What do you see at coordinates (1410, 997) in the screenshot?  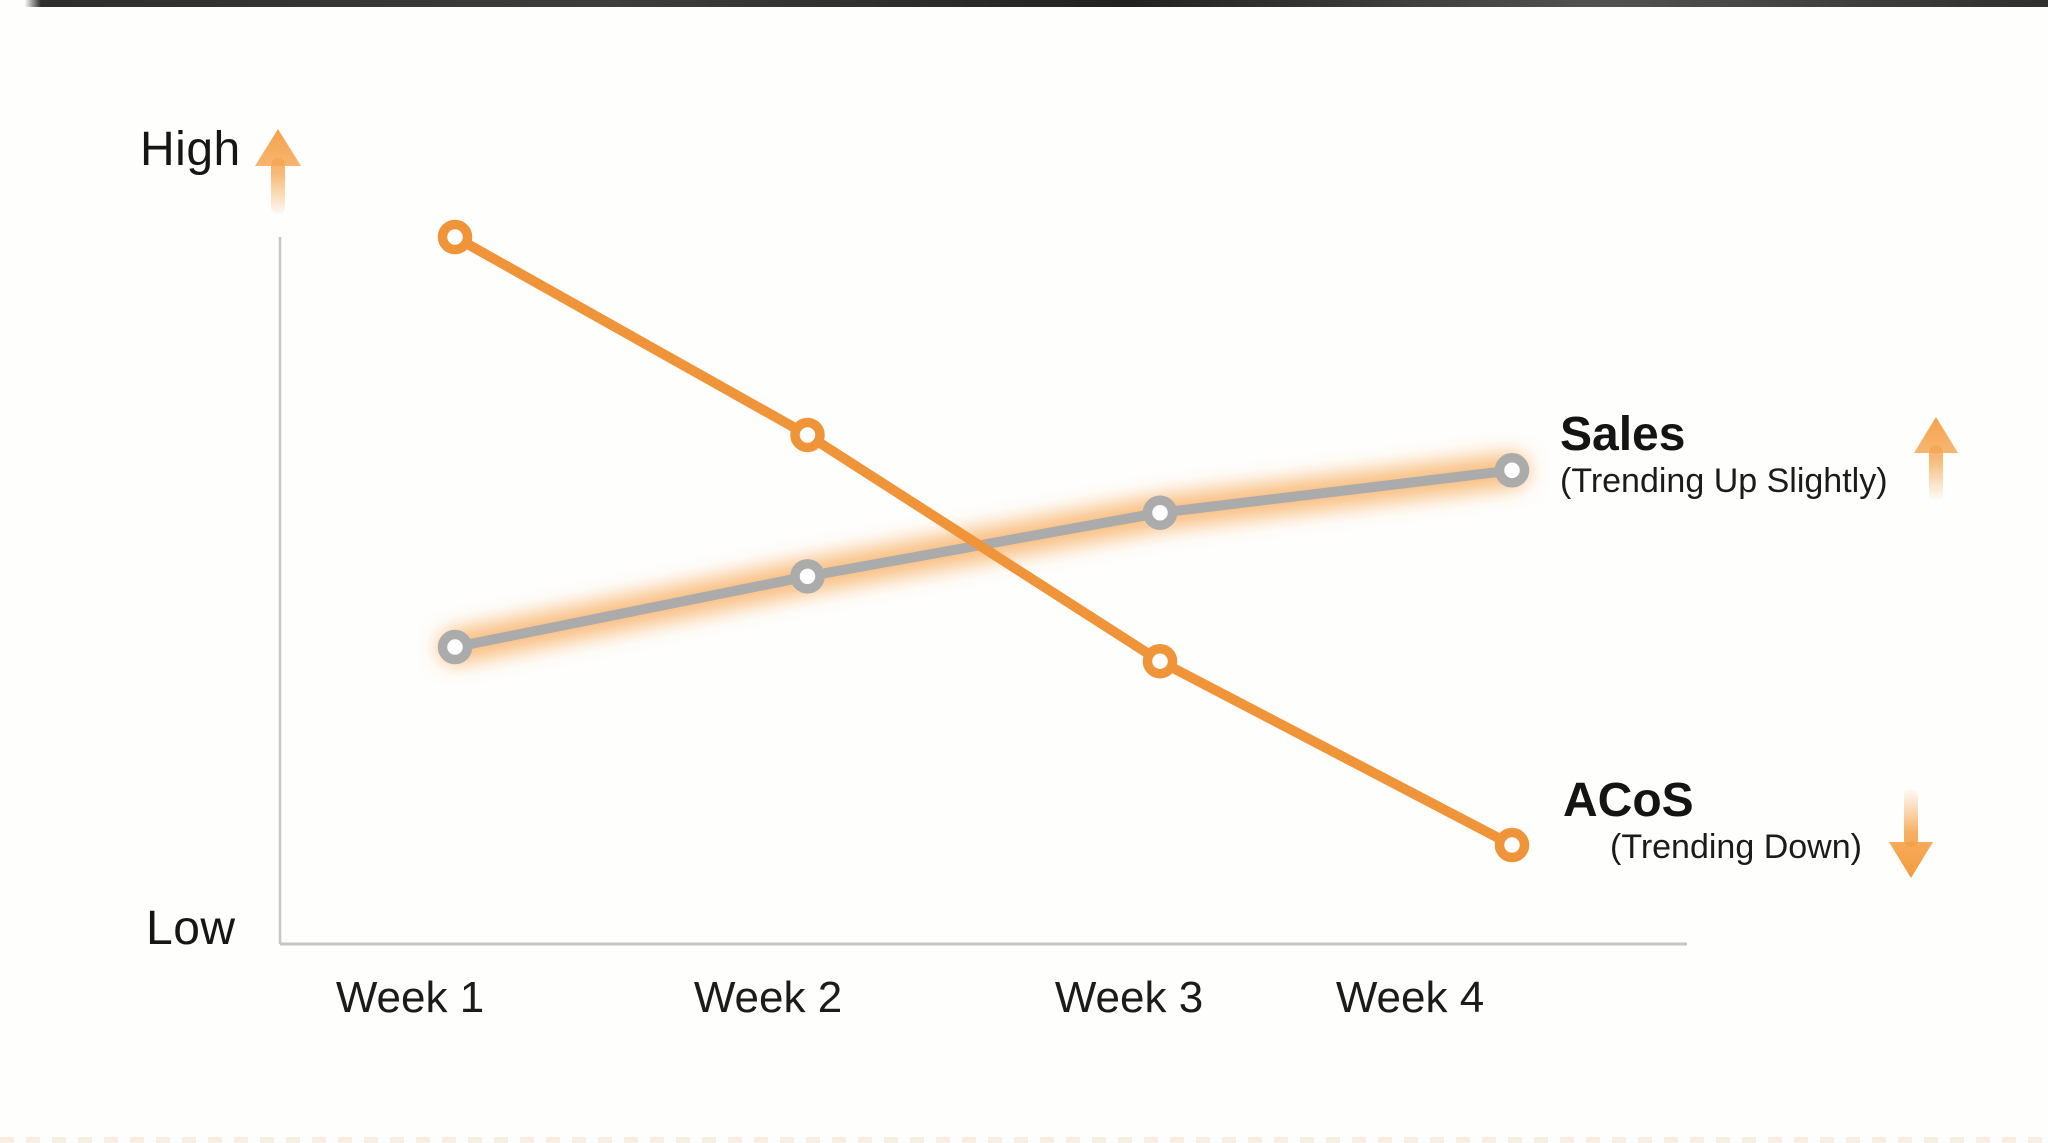 I see `x-tick-label-week-4: Week 4` at bounding box center [1410, 997].